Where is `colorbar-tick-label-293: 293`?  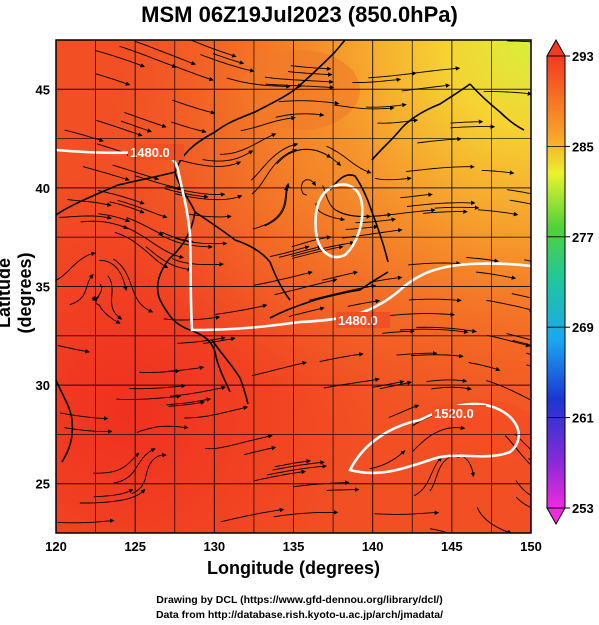 colorbar-tick-label-293: 293 is located at coordinates (583, 56).